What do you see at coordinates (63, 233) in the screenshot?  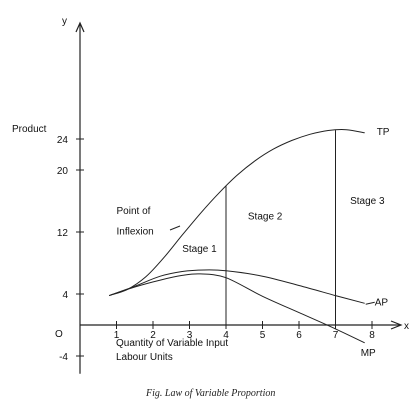 I see `y-tick-label: 12` at bounding box center [63, 233].